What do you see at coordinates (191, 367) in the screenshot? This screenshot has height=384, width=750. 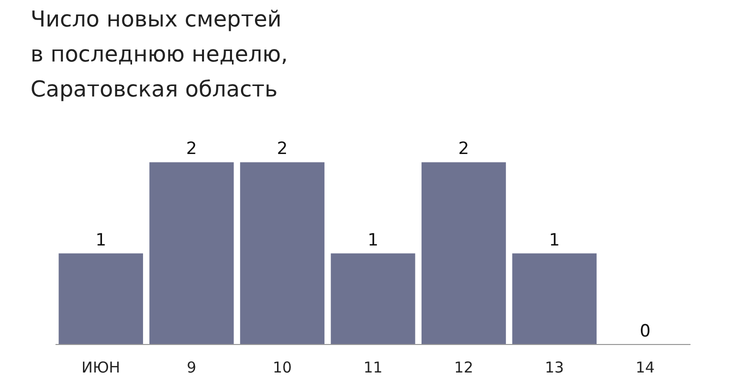 I see `x-tick-label: 9` at bounding box center [191, 367].